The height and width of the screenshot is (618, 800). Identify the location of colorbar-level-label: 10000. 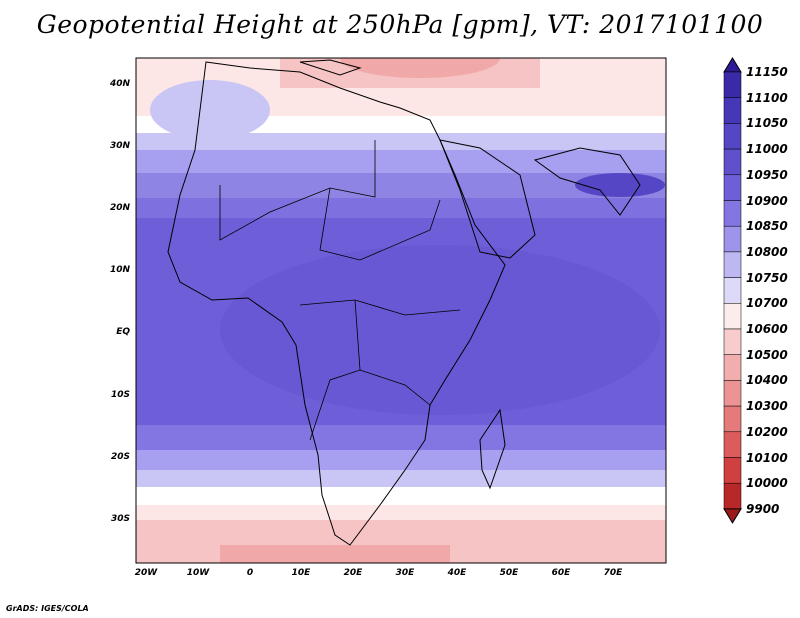
(767, 483).